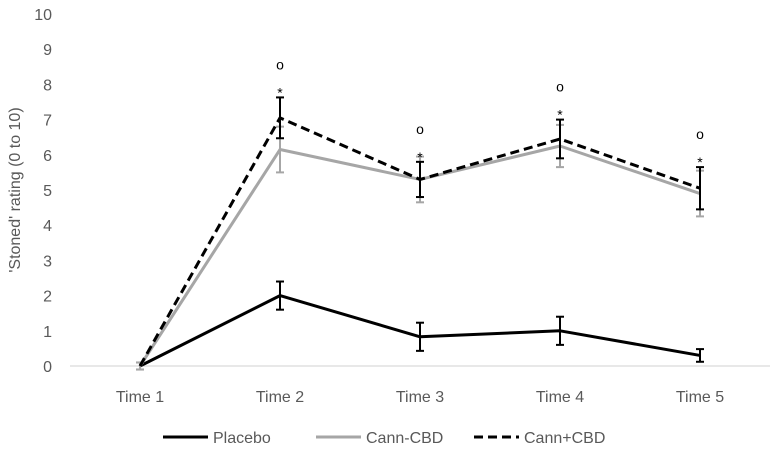  What do you see at coordinates (280, 397) in the screenshot?
I see `x-tick-label: Time 2` at bounding box center [280, 397].